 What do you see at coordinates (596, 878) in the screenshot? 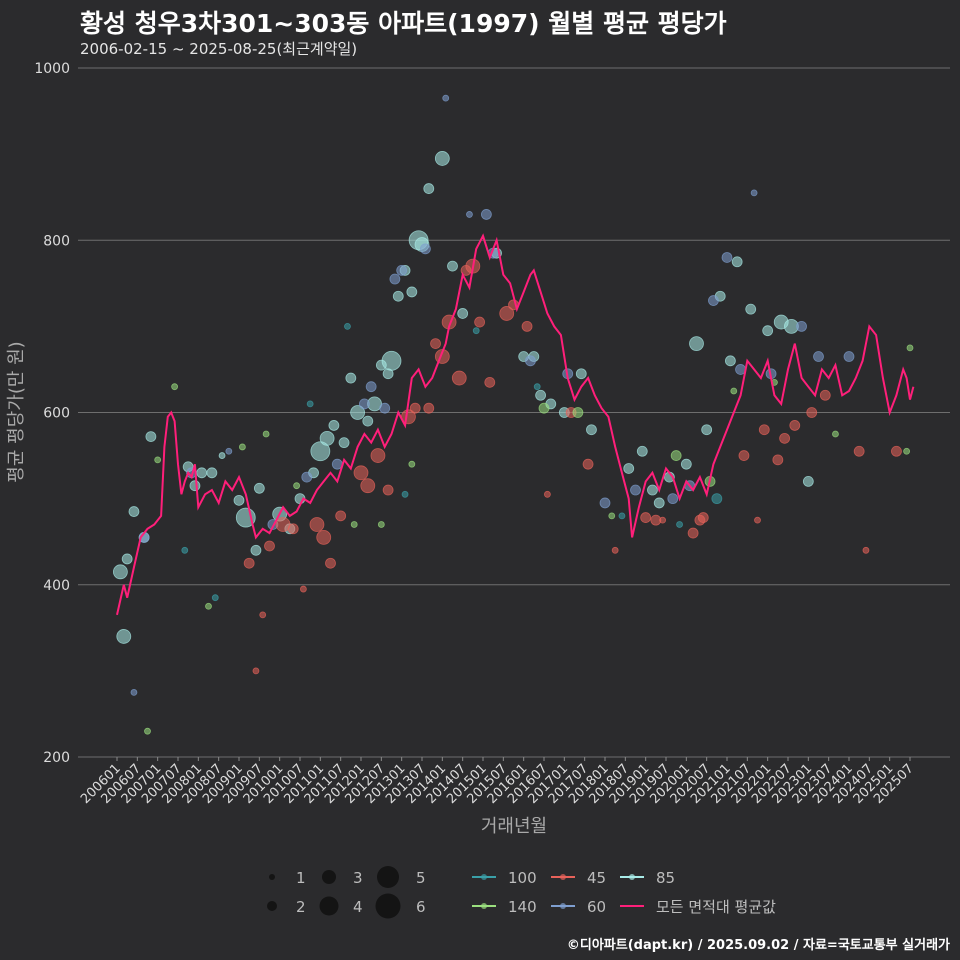
I see `legend-area-label: 45` at bounding box center [596, 878].